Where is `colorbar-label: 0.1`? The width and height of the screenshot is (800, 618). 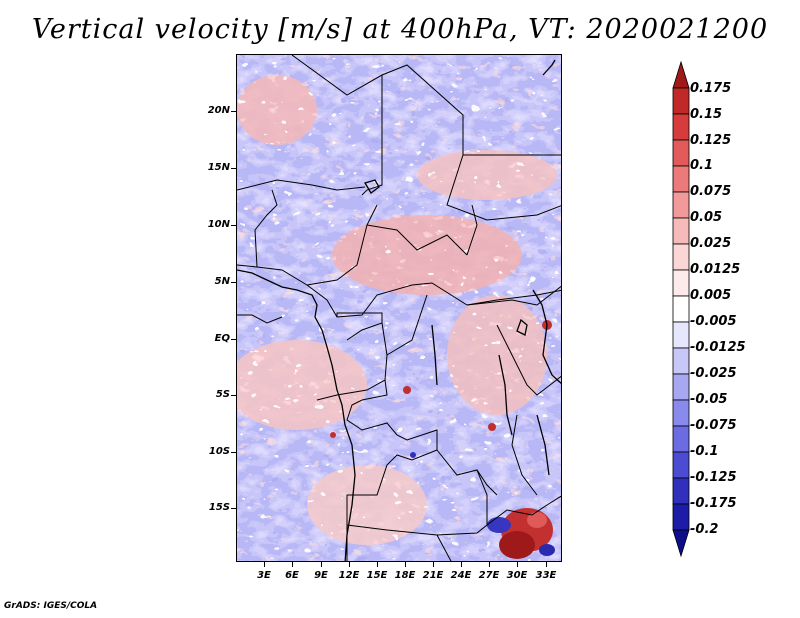 colorbar-label: 0.1 is located at coordinates (702, 165).